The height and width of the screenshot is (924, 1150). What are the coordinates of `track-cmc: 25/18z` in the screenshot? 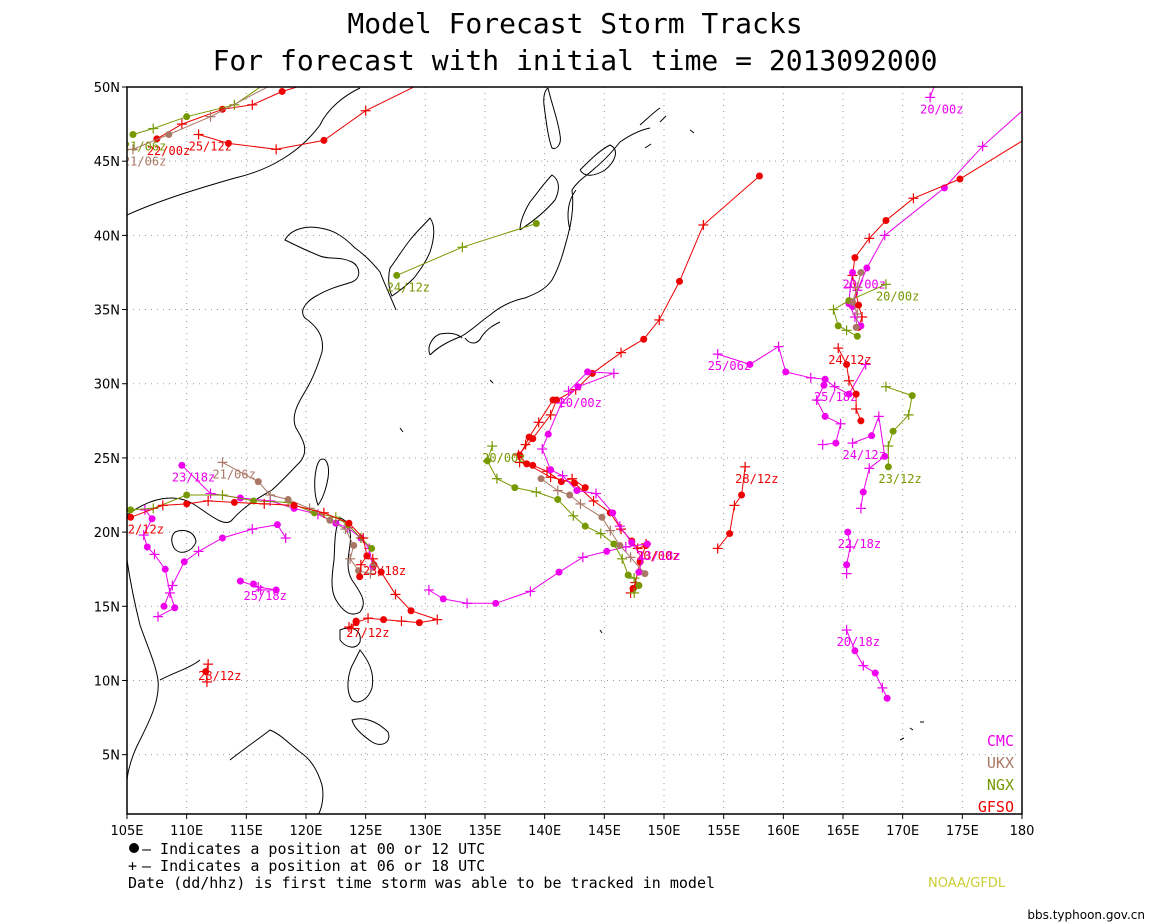 It's located at (261, 590).